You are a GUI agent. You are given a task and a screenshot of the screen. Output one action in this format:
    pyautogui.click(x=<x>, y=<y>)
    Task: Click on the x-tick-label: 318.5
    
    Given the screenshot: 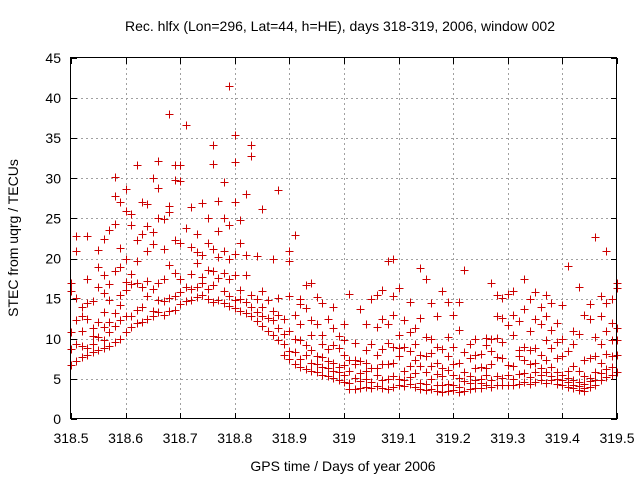 What is the action you would take?
    pyautogui.click(x=70, y=438)
    